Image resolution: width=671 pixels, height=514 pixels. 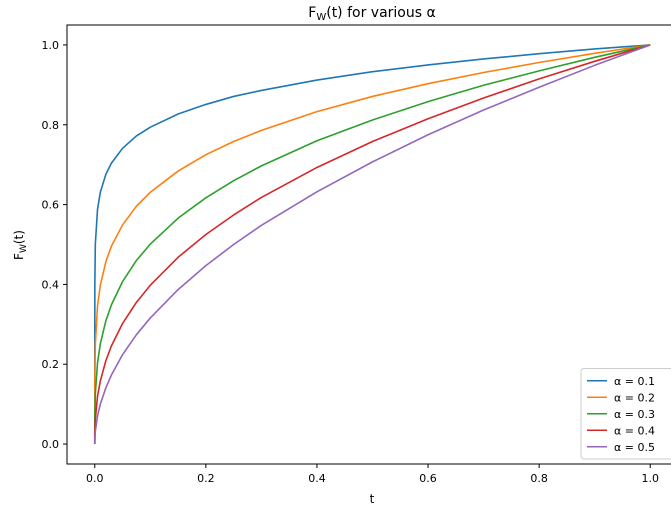 What do you see at coordinates (51, 45) in the screenshot?
I see `y-tick-label: 1.0` at bounding box center [51, 45].